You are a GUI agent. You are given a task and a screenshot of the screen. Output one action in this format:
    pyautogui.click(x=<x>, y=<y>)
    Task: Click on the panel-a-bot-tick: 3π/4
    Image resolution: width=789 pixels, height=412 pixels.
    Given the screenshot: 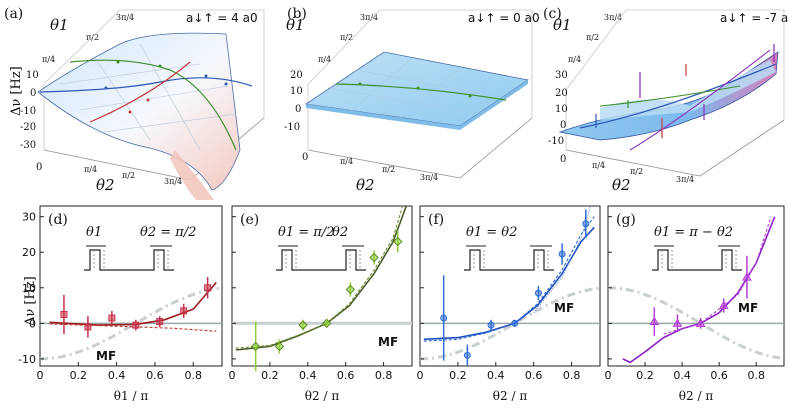 What is the action you would take?
    pyautogui.click(x=173, y=181)
    